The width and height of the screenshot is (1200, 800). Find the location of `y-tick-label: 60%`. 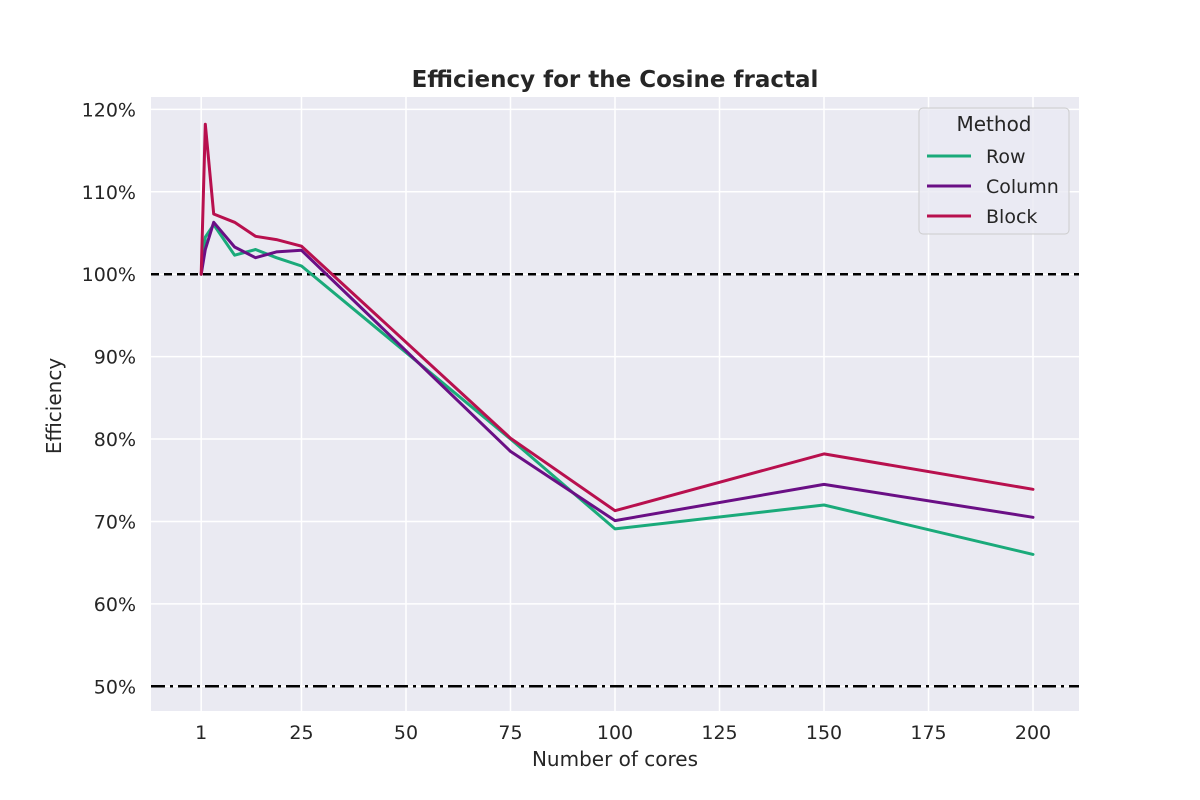

y-tick-label: 60% is located at coordinates (115, 605).